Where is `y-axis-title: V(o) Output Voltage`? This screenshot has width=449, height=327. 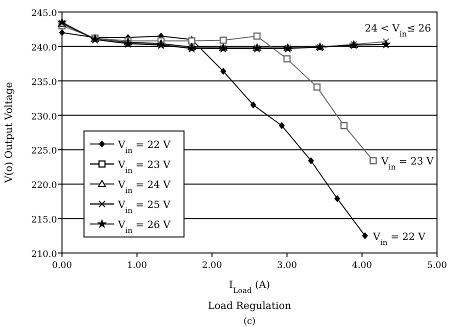
y-axis-title: V(o) Output Voltage is located at coordinates (9, 133).